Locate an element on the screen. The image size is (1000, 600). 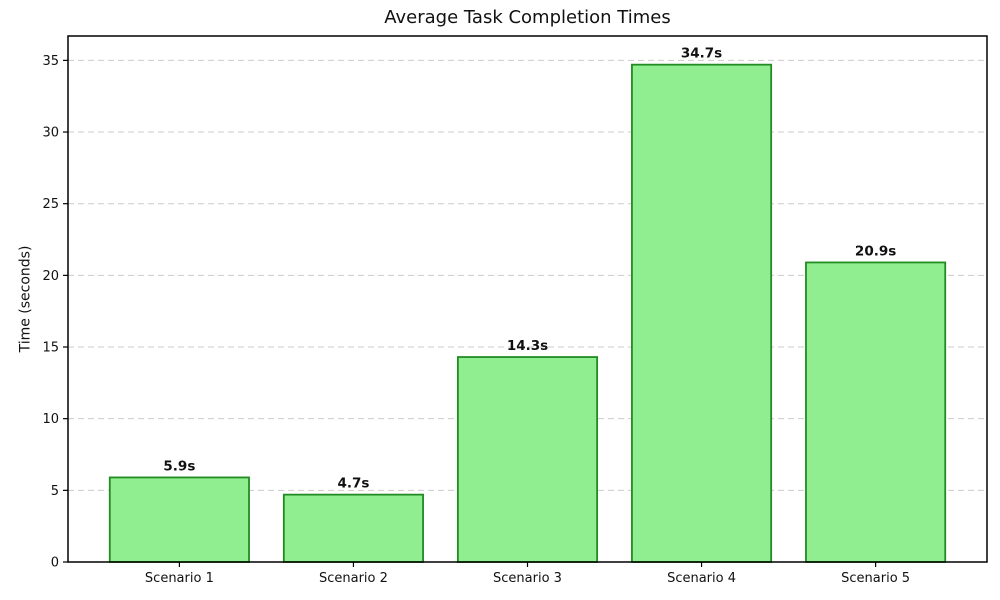
y-tick-label: 10 is located at coordinates (50, 419).